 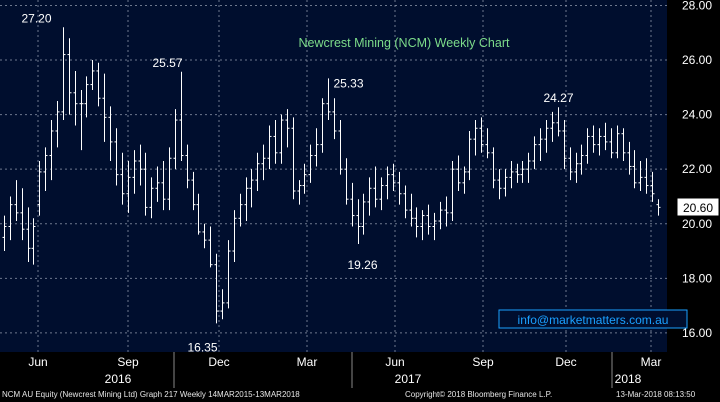 I want to click on annotation-label: 16.35, so click(x=202, y=347).